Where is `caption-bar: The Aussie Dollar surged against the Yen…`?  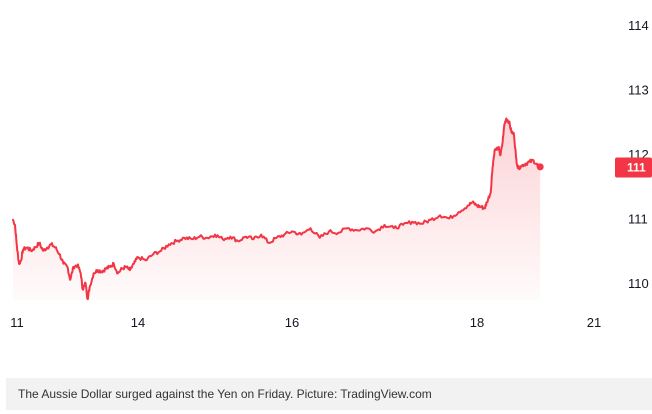
caption-bar: The Aussie Dollar surged against the Yen… is located at coordinates (329, 394).